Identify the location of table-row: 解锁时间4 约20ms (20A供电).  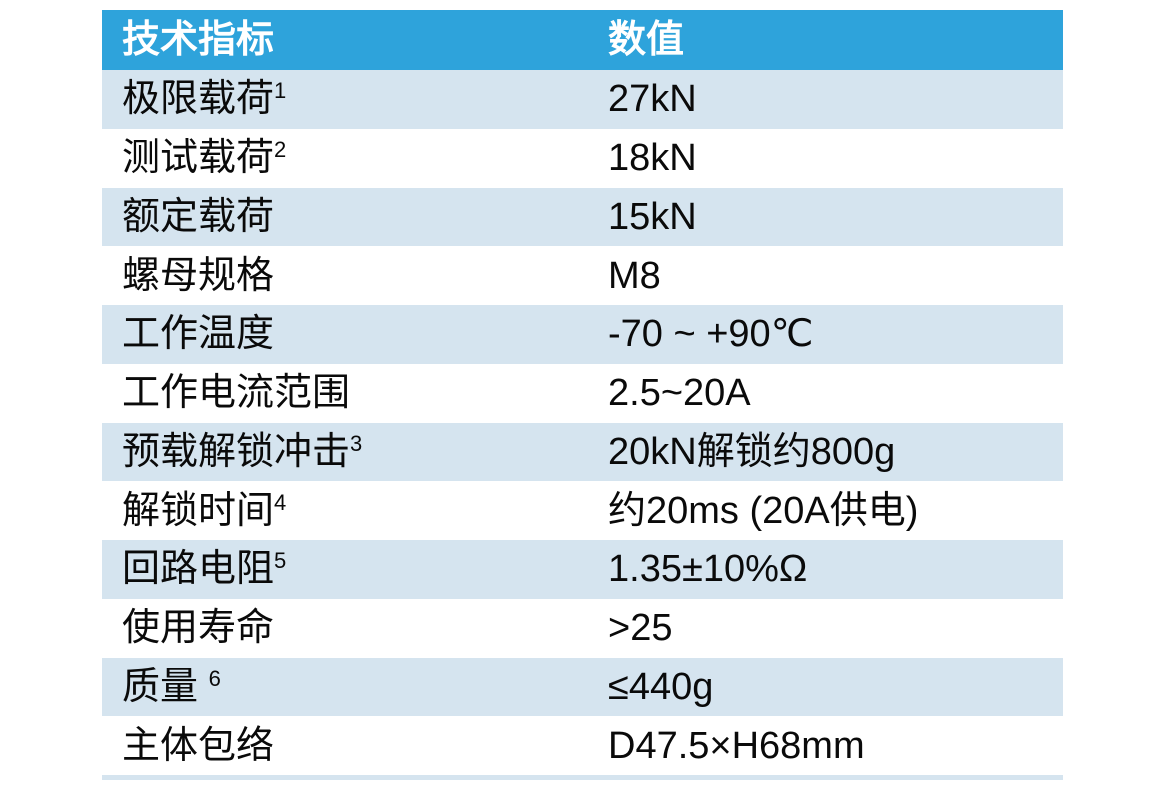
(582, 510).